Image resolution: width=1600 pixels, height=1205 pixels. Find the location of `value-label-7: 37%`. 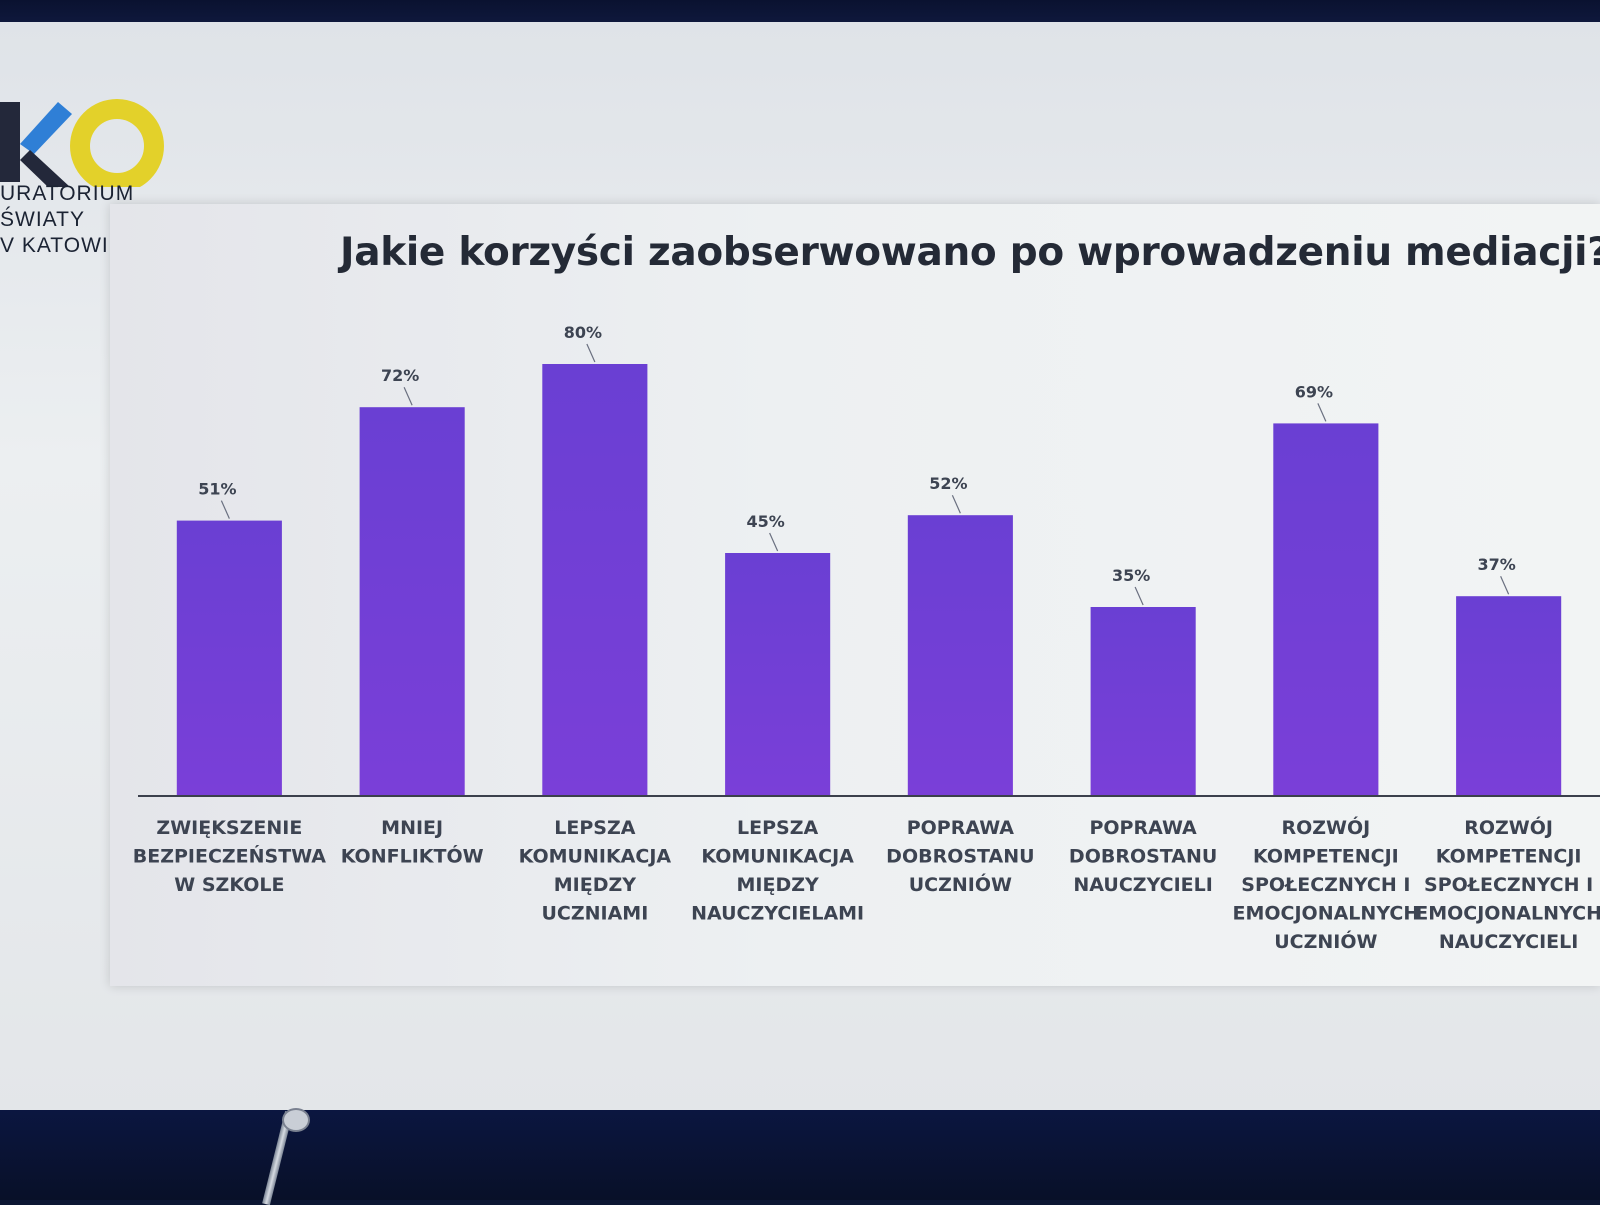

value-label-7: 37% is located at coordinates (1496, 564).